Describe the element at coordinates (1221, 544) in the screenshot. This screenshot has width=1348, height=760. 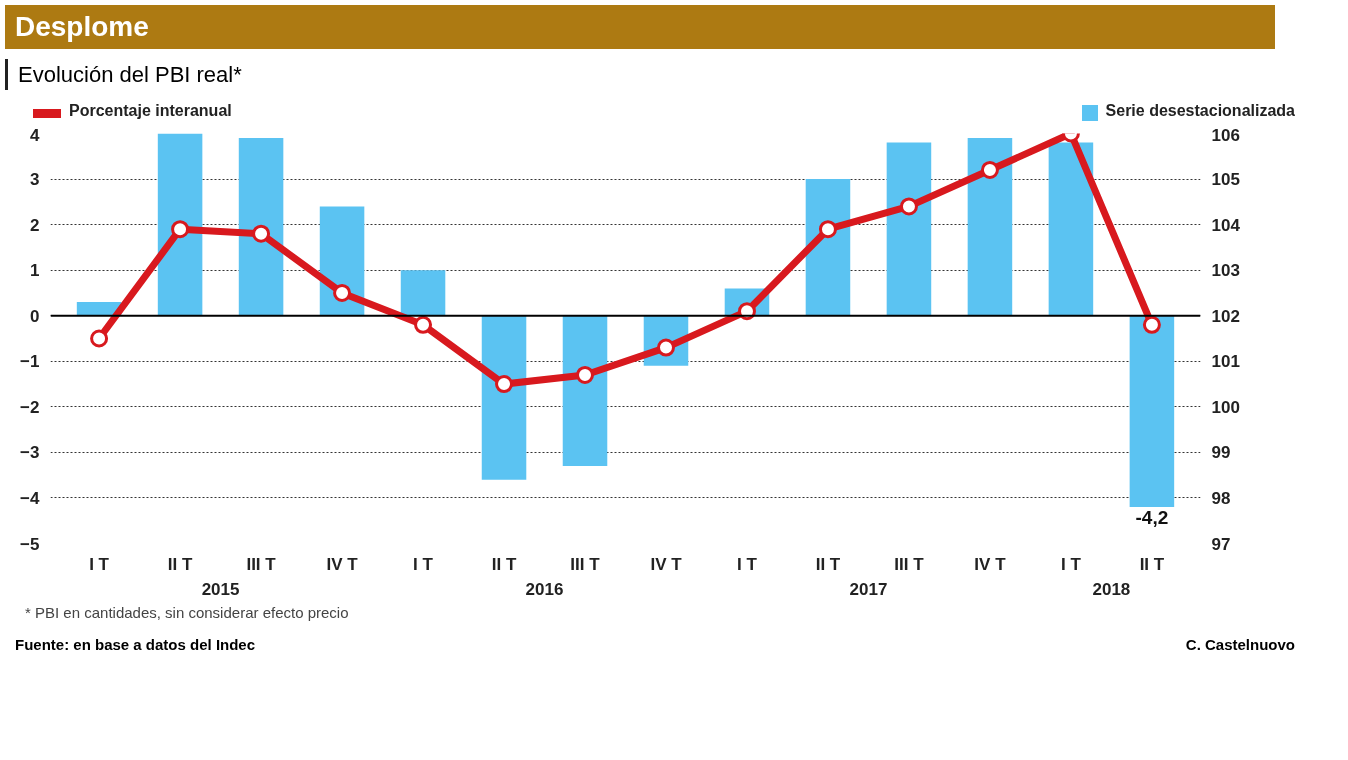
I see `y2-tick-label: 97` at that location.